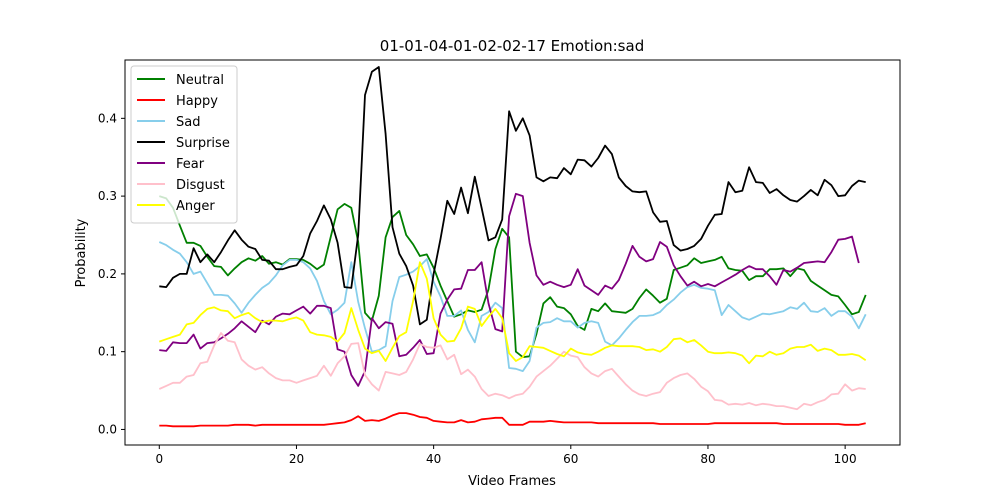 The height and width of the screenshot is (500, 1000). Describe the element at coordinates (107, 118) in the screenshot. I see `y-tick-label: 0.4` at that location.